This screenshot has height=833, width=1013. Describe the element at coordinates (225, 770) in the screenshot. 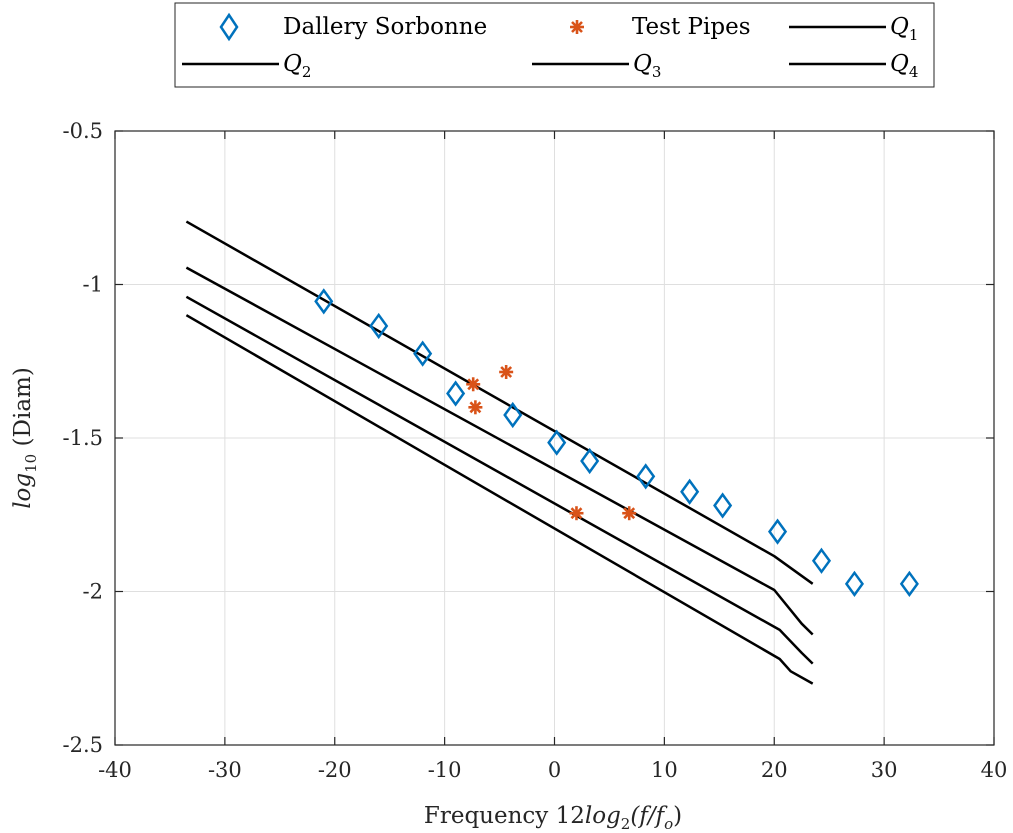

I see `x-tick-label: -30` at that location.